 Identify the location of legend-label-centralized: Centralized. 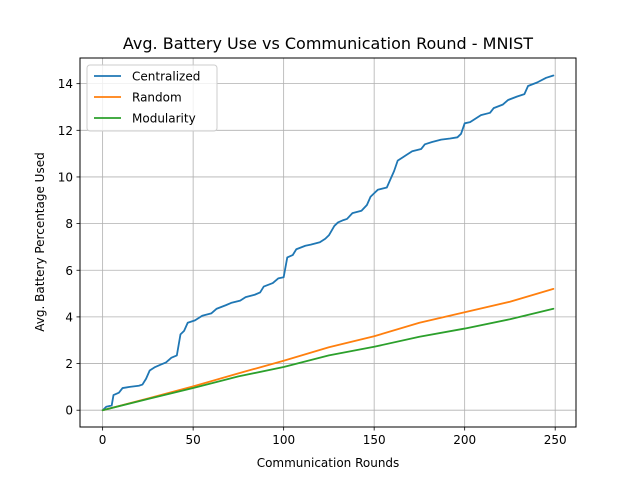
(166, 77).